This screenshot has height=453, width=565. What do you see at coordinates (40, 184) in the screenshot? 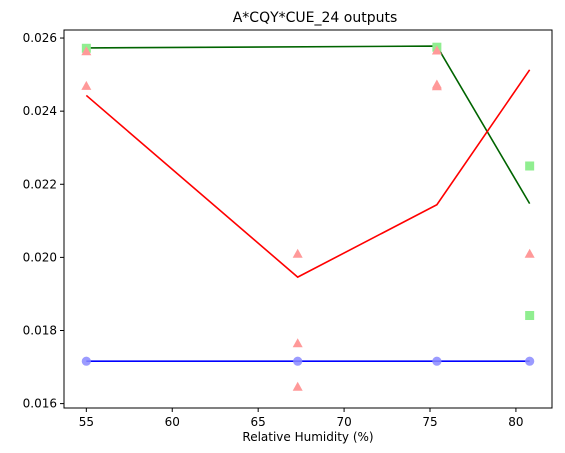
I see `y-tick-label-3: 0.022` at bounding box center [40, 184].